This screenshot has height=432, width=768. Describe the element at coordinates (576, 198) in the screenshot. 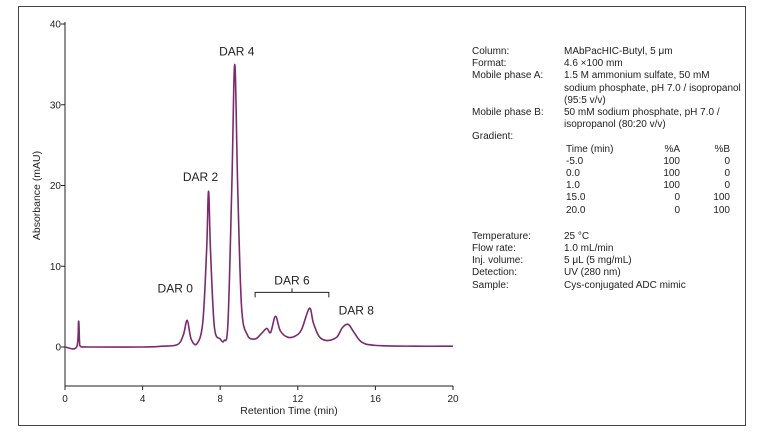

I see `gradient-cell: 15.0` at that location.